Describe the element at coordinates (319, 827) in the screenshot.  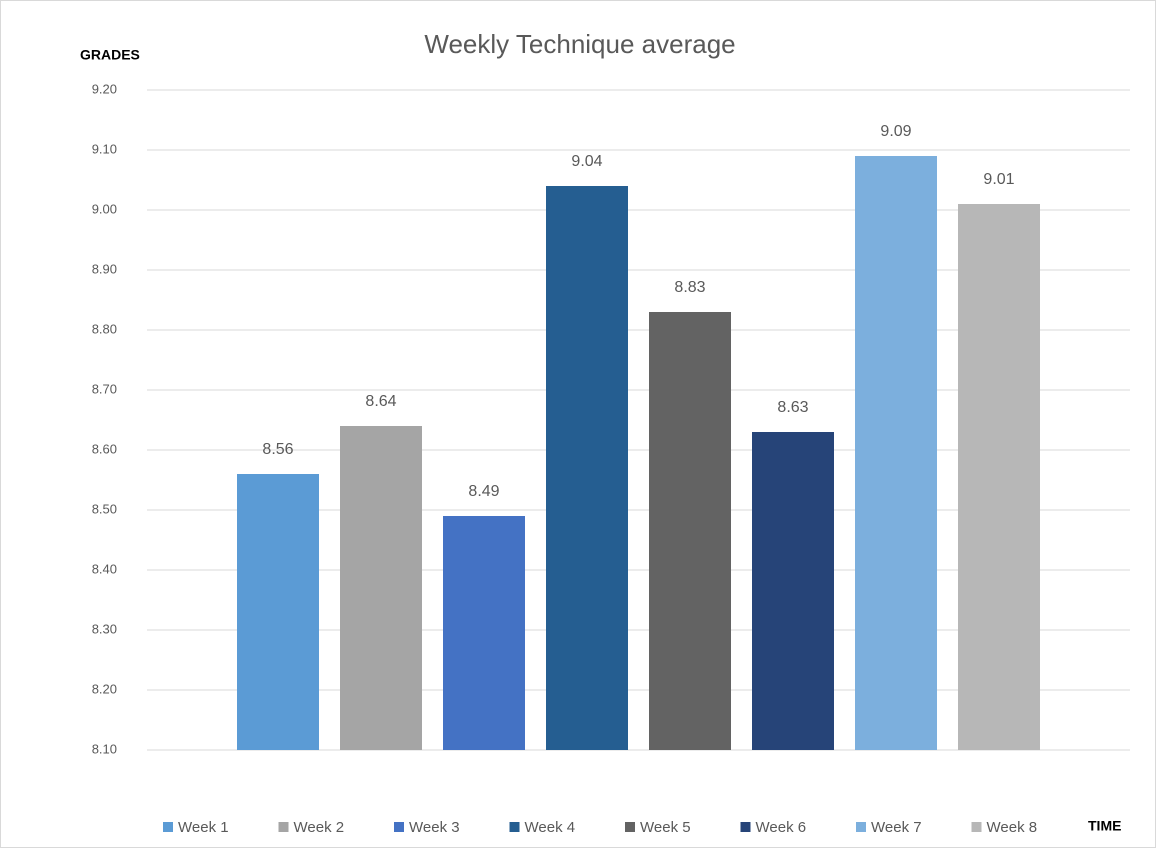
I see `legend-label: Week 2` at that location.